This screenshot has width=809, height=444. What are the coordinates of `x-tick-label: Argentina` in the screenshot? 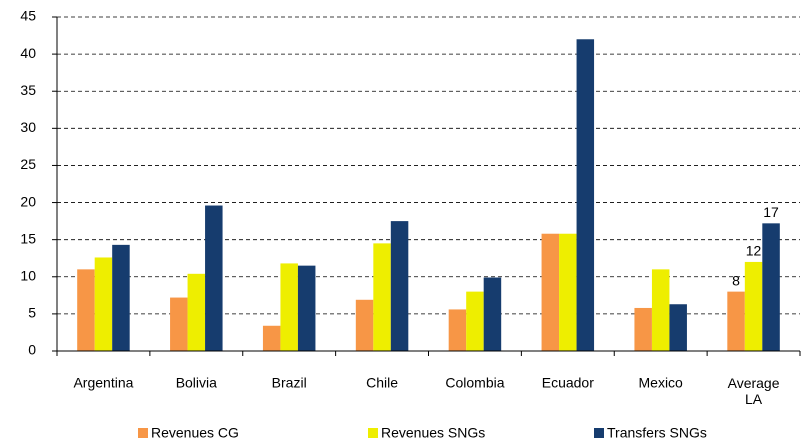 It's located at (103, 383).